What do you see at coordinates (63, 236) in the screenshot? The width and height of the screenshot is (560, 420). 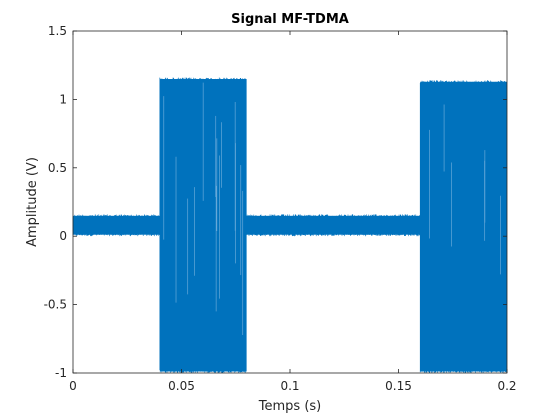 I see `y-tick-label: 0` at bounding box center [63, 236].